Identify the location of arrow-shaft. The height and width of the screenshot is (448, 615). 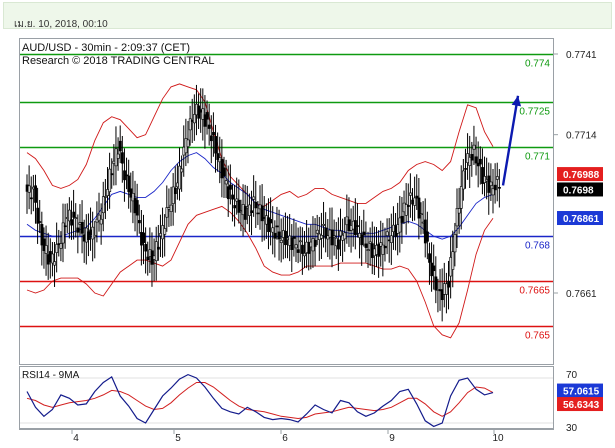
(510, 140).